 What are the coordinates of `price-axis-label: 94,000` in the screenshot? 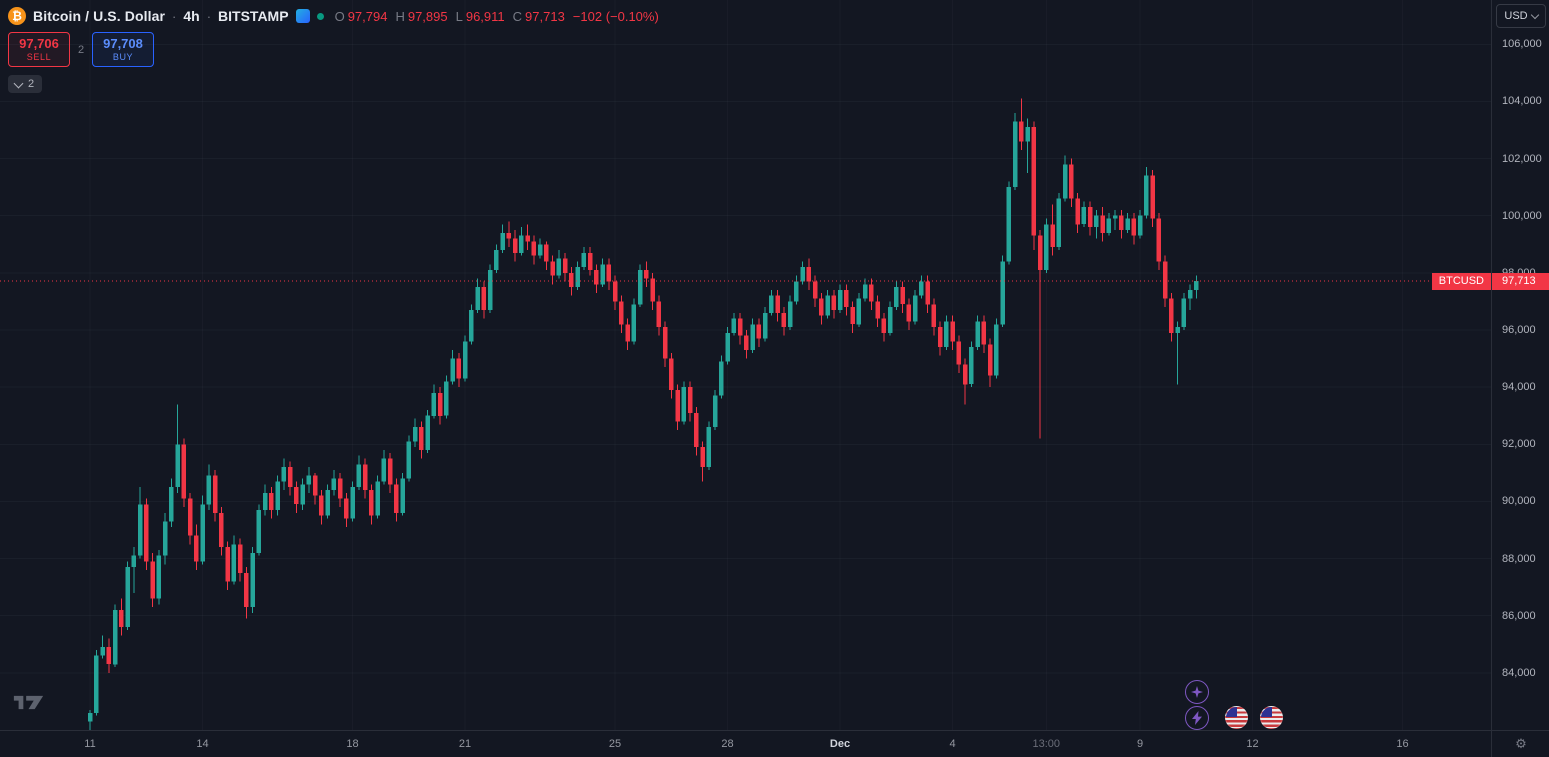 It's located at (1519, 387).